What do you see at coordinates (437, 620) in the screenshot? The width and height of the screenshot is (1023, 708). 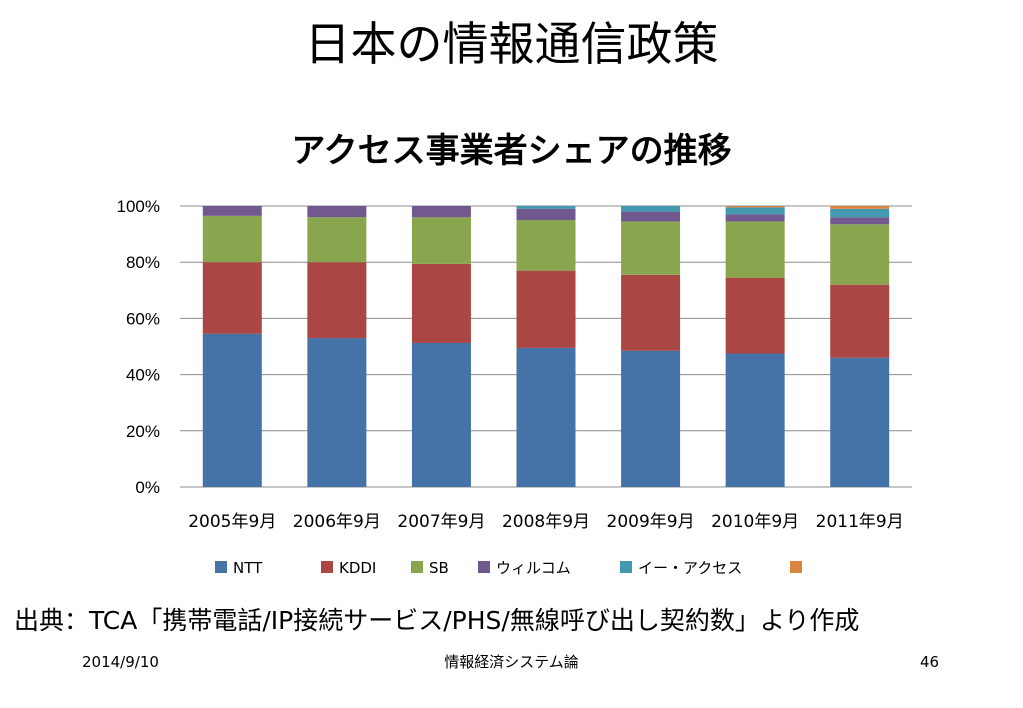 I see `source-note: 出典：TCA「携帯電話/IP接続サービス/PHS/無線呼び出し契約数」より作成` at bounding box center [437, 620].